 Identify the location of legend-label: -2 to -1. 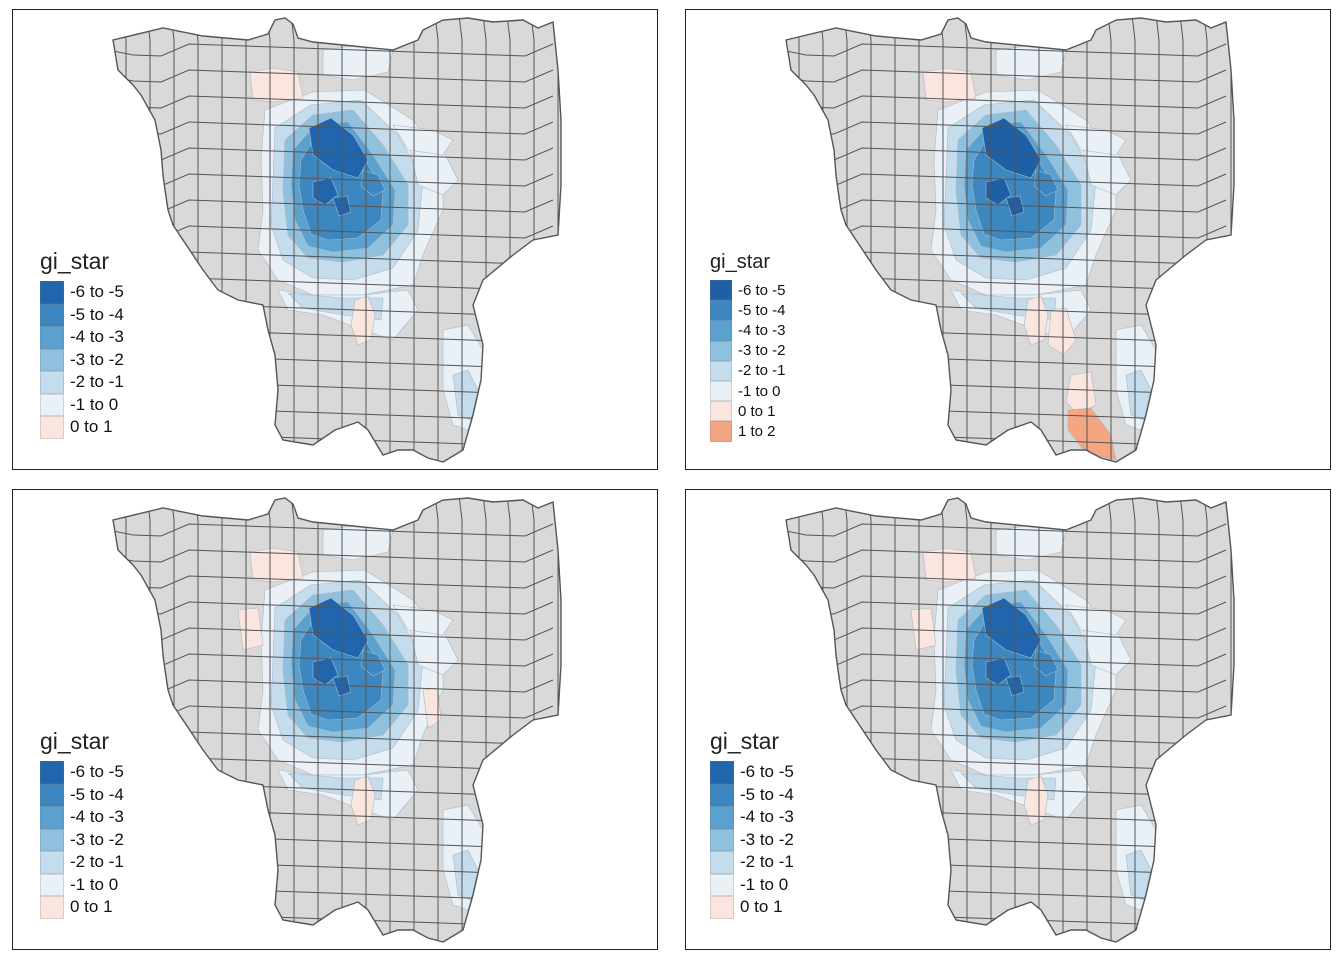
(767, 862).